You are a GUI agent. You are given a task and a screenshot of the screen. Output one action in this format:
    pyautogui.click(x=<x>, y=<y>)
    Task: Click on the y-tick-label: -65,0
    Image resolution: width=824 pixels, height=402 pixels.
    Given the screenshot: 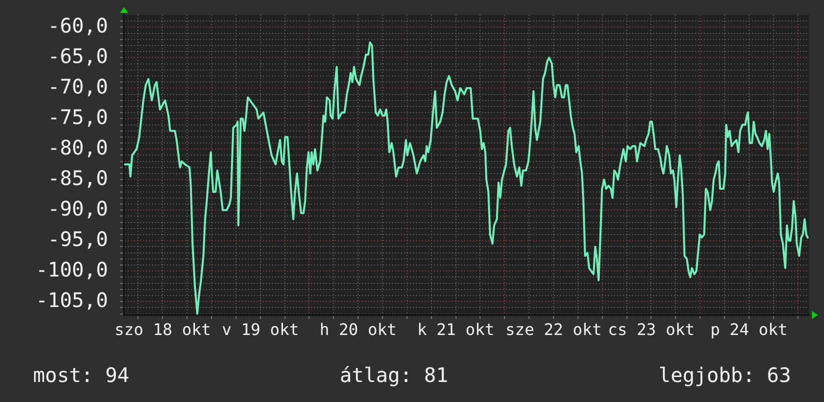 What is the action you would take?
    pyautogui.click(x=78, y=56)
    